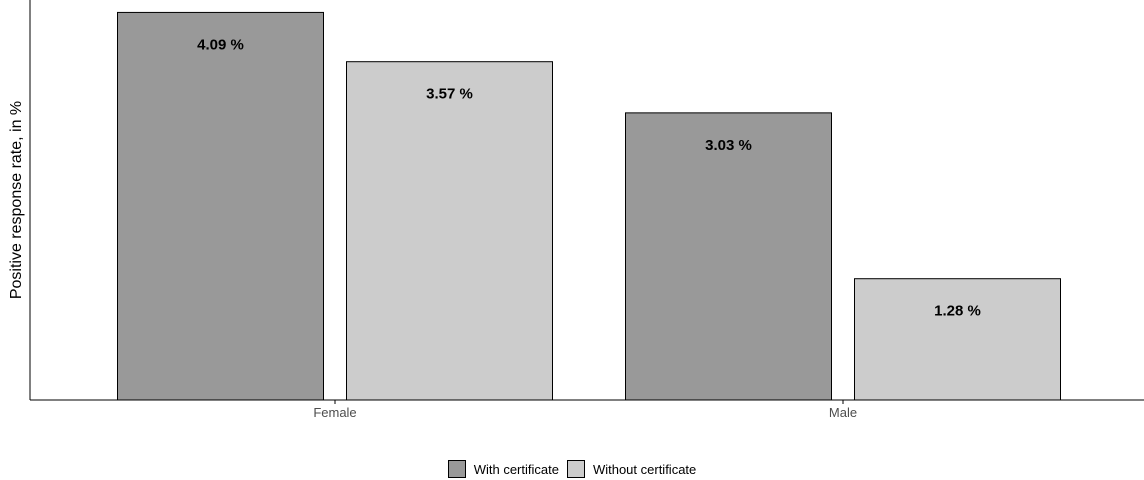 The width and height of the screenshot is (1144, 480). I want to click on data-label-male-with-certificate: 3.03 %, so click(728, 145).